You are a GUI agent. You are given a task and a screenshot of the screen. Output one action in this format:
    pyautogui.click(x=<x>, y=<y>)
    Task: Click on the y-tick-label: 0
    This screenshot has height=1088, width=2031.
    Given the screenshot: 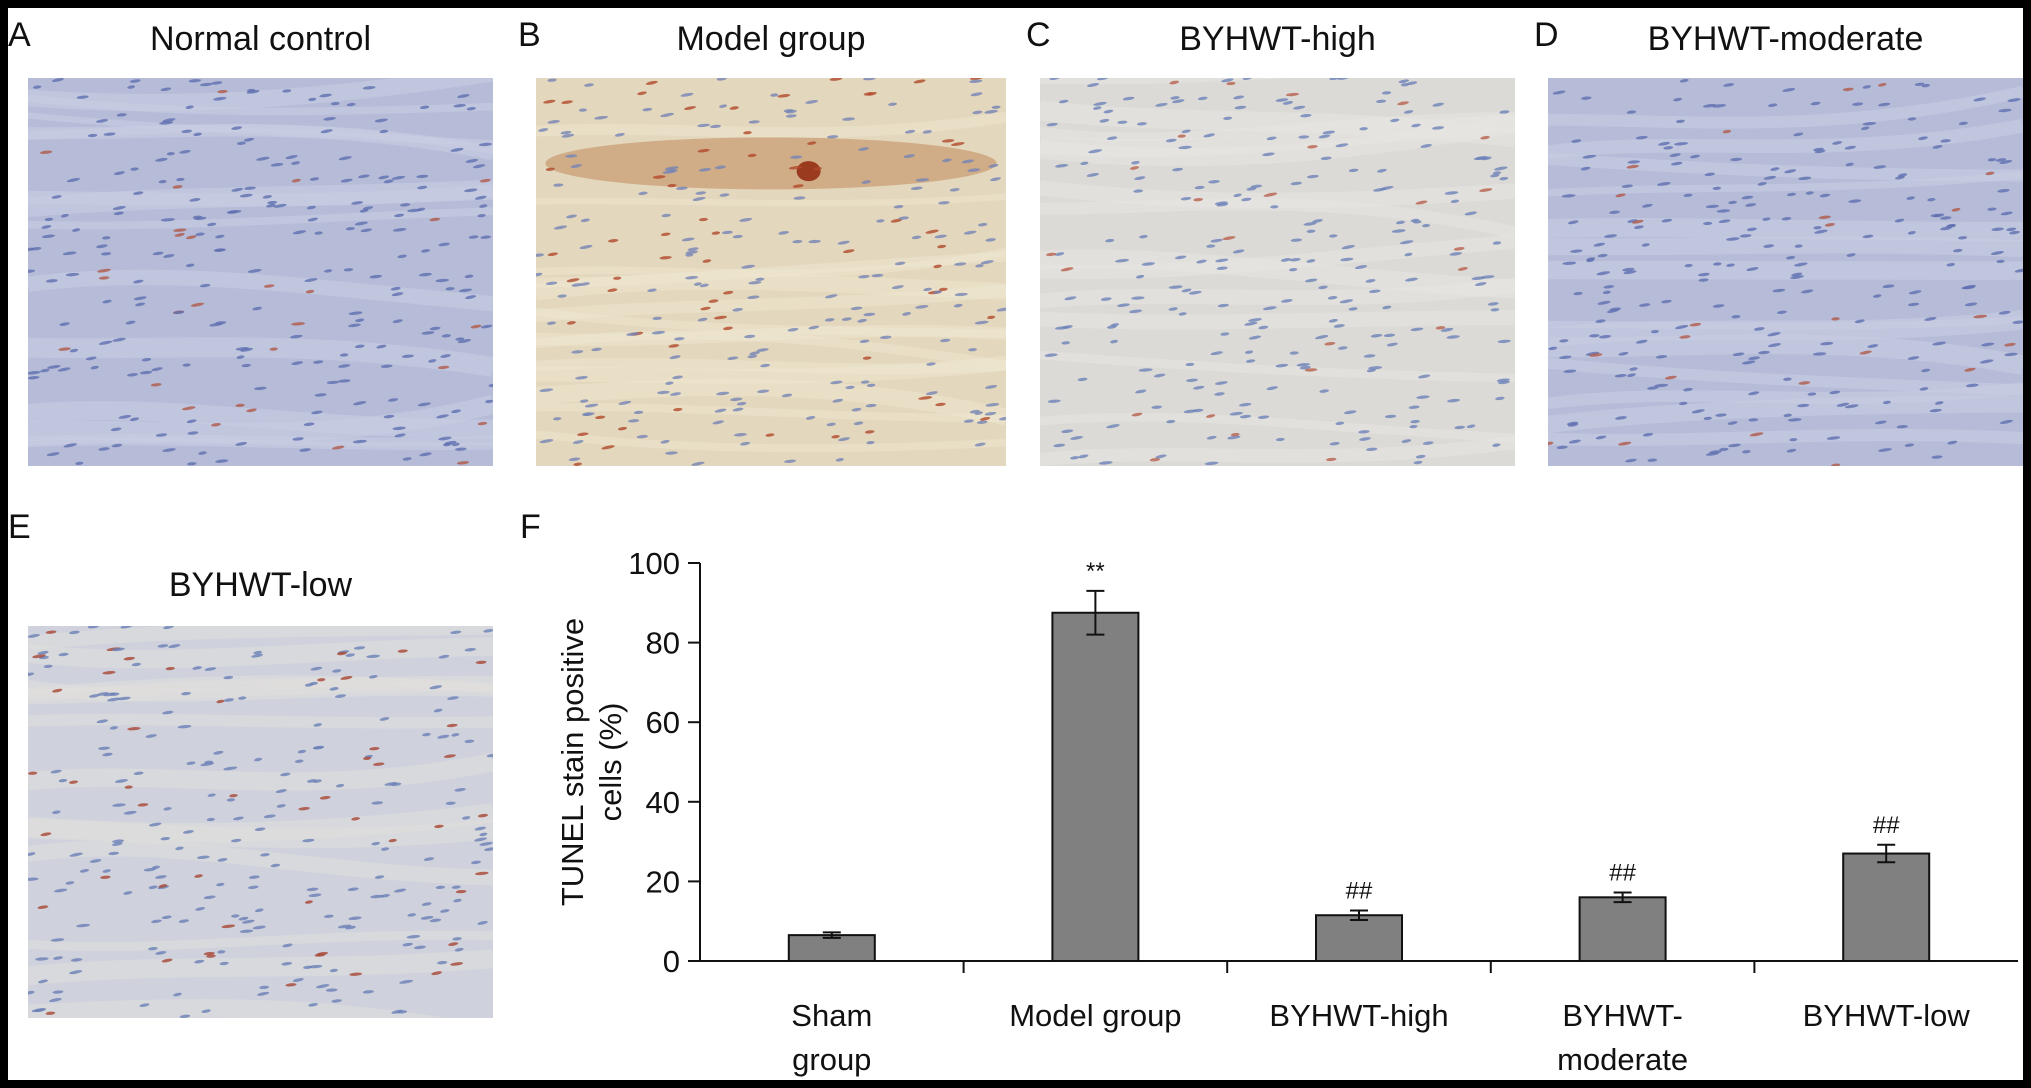 What is the action you would take?
    pyautogui.click(x=671, y=961)
    